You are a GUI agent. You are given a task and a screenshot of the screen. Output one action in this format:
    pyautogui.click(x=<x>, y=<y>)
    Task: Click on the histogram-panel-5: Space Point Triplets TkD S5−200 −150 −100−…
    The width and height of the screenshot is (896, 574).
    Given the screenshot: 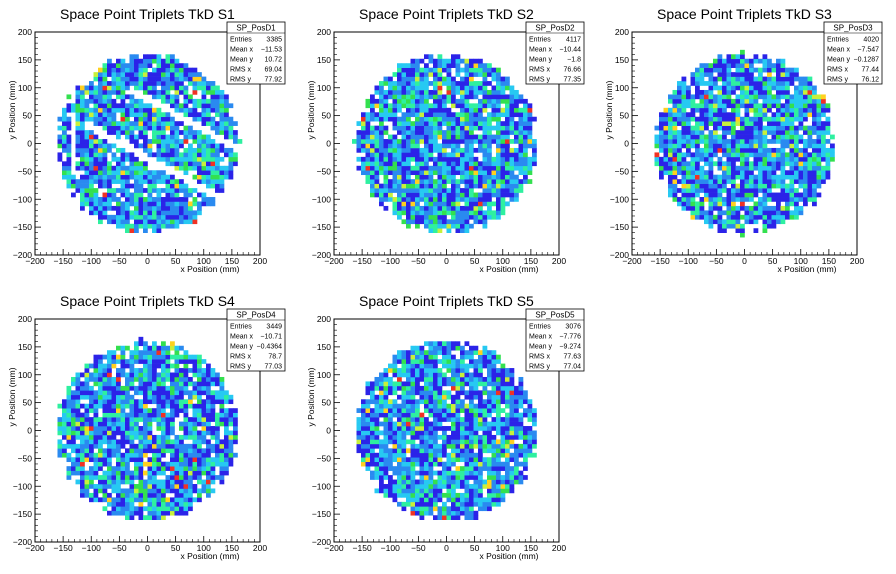 What is the action you would take?
    pyautogui.click(x=445, y=427)
    